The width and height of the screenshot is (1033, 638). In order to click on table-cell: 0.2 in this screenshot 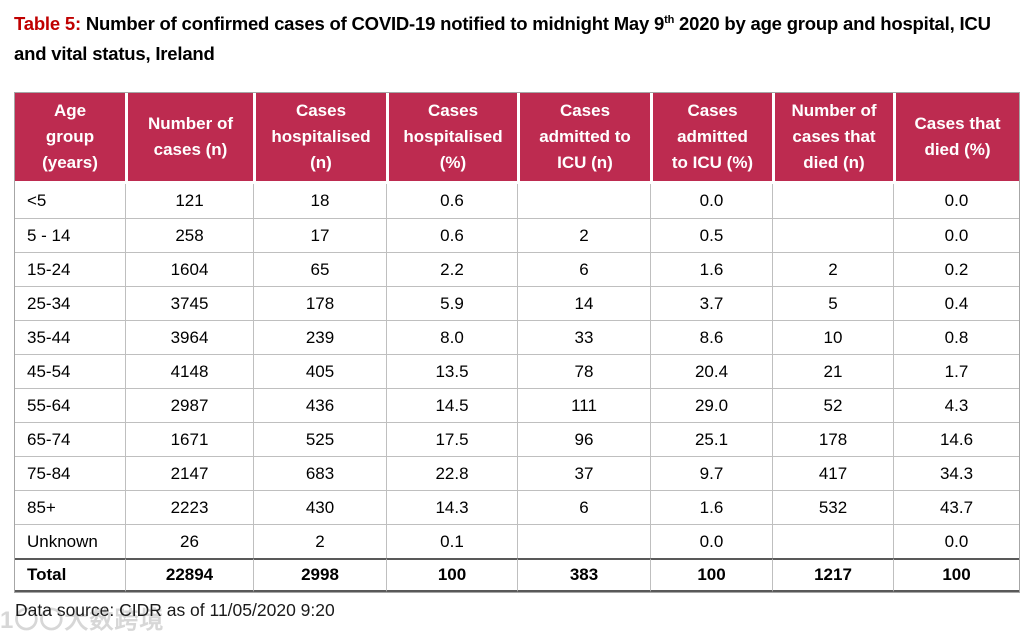, I will do `click(956, 269)`.